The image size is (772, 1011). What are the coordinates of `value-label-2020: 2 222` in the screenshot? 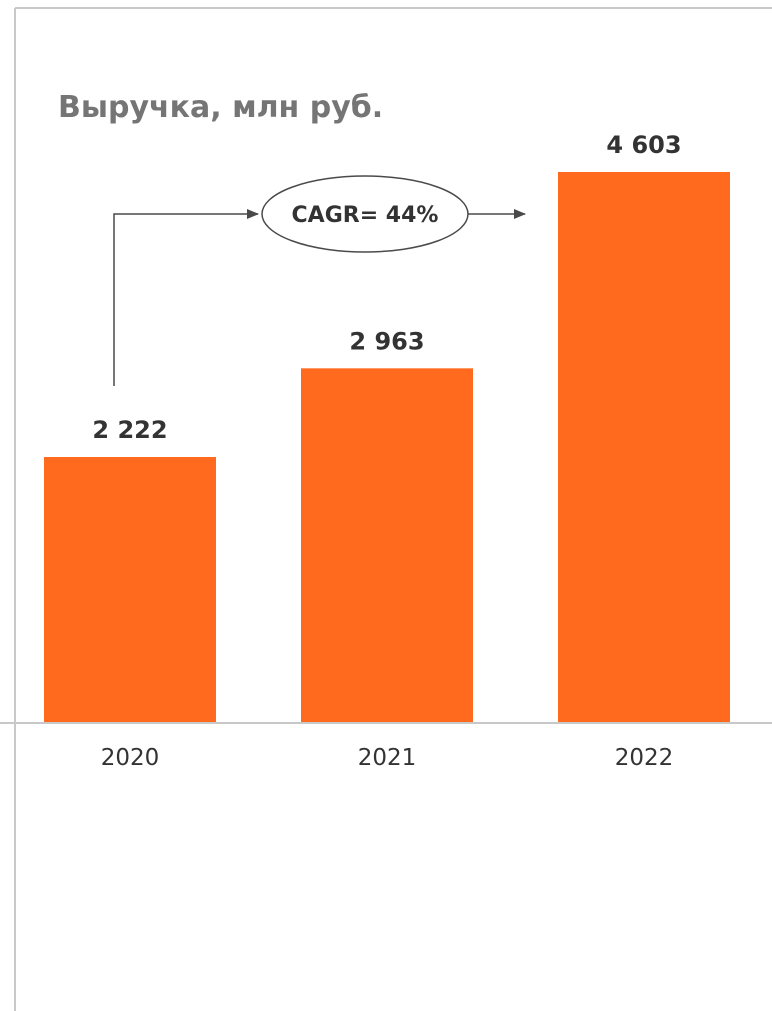 It's located at (129, 430).